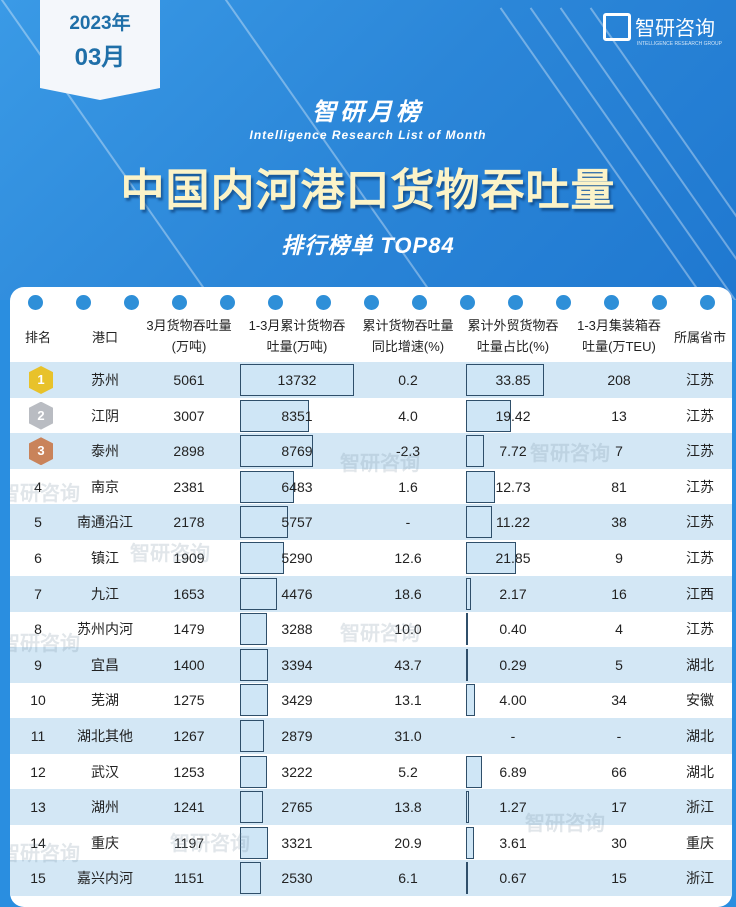 Image resolution: width=736 pixels, height=907 pixels. What do you see at coordinates (371, 629) in the screenshot?
I see `table-row: 8 苏州内河 1479 3288 10.0 0.40 4 江苏` at bounding box center [371, 629].